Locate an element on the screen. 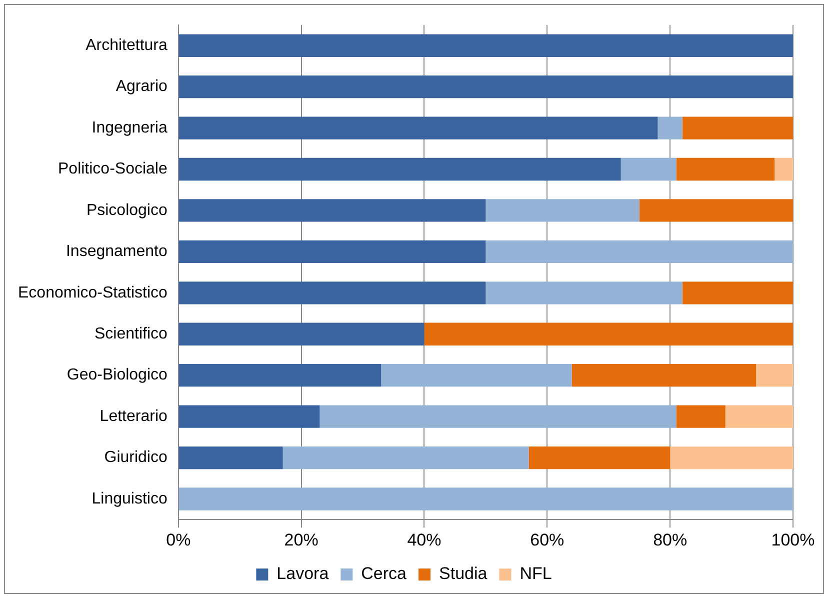 The image size is (830, 598). y-tick-label: Economico-Statistico is located at coordinates (93, 293).